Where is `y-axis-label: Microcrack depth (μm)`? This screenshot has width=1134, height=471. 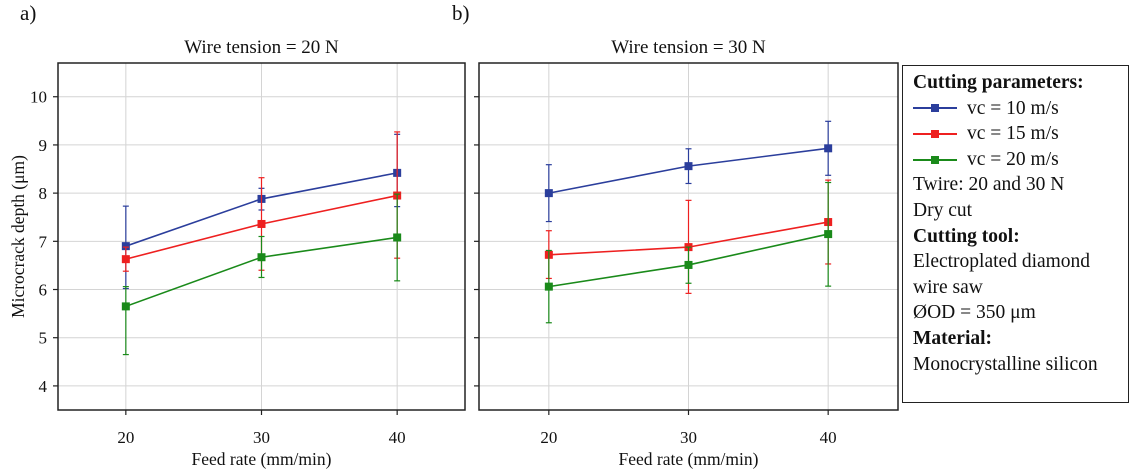
y-axis-label: Microcrack depth (μm) is located at coordinates (18, 236).